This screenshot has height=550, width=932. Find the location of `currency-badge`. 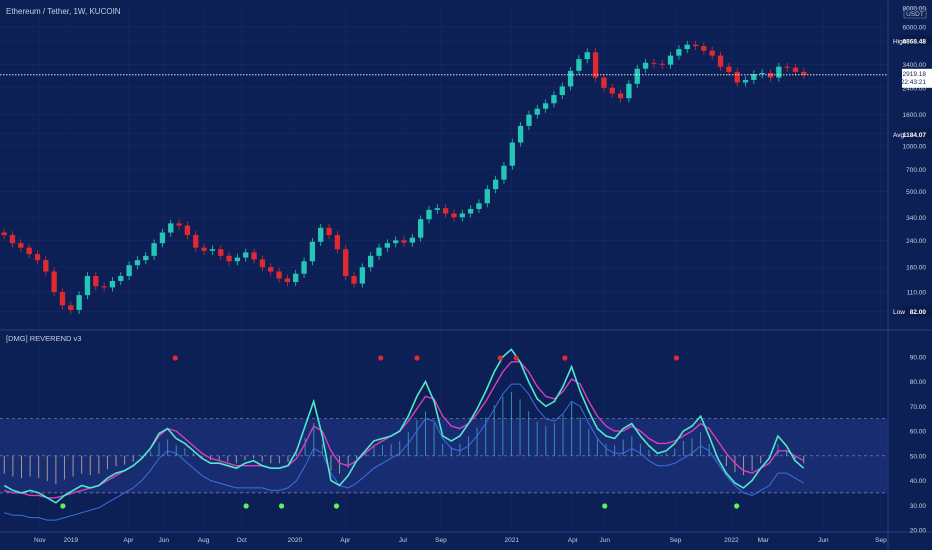

currency-badge is located at coordinates (915, 13).